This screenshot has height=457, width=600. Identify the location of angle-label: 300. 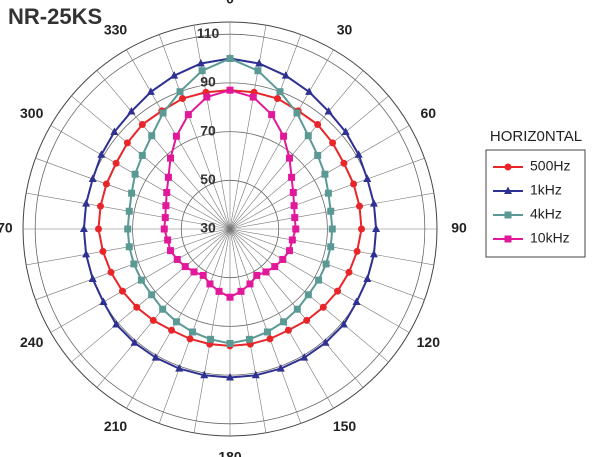
(32, 113).